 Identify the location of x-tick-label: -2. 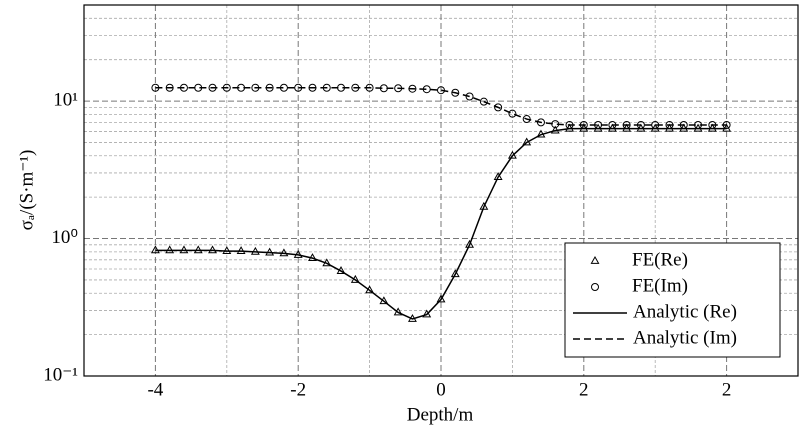
(298, 389).